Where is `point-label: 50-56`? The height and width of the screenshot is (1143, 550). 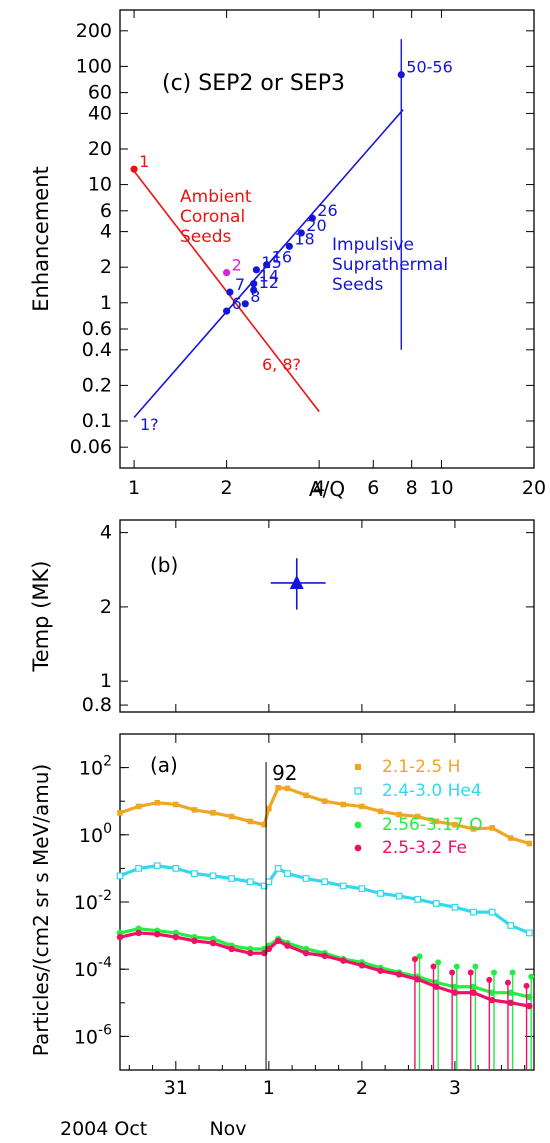 point-label: 50-56 is located at coordinates (429, 67).